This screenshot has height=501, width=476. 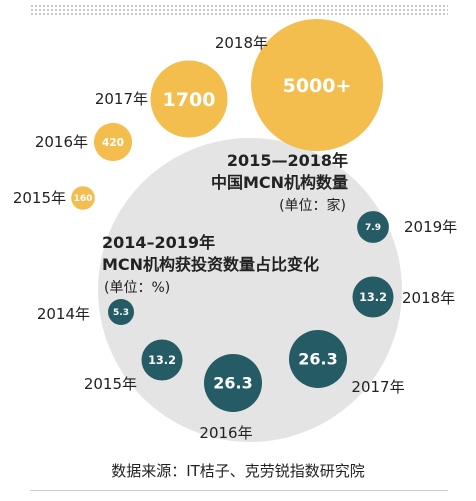 What do you see at coordinates (428, 298) in the screenshot?
I see `investment-share-year-label-4: 2018年` at bounding box center [428, 298].